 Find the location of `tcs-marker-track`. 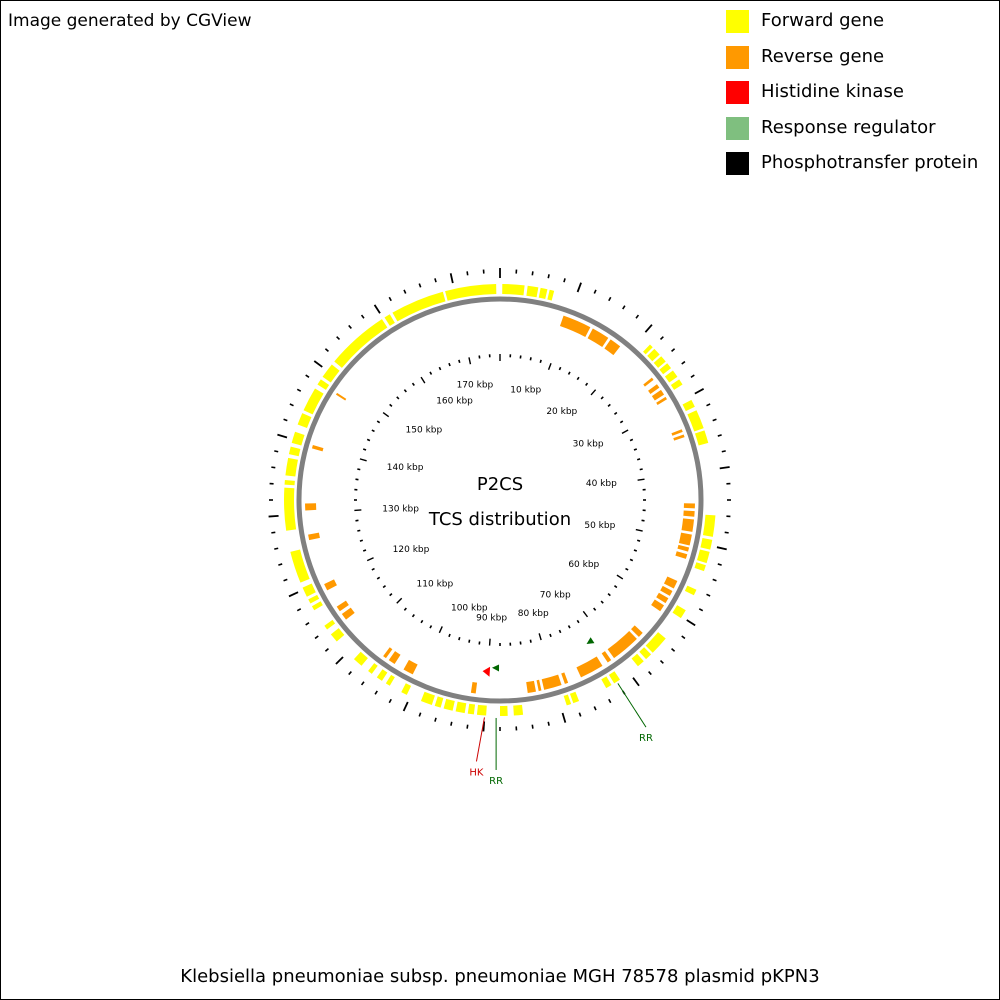

tcs-marker-track is located at coordinates (538, 657).